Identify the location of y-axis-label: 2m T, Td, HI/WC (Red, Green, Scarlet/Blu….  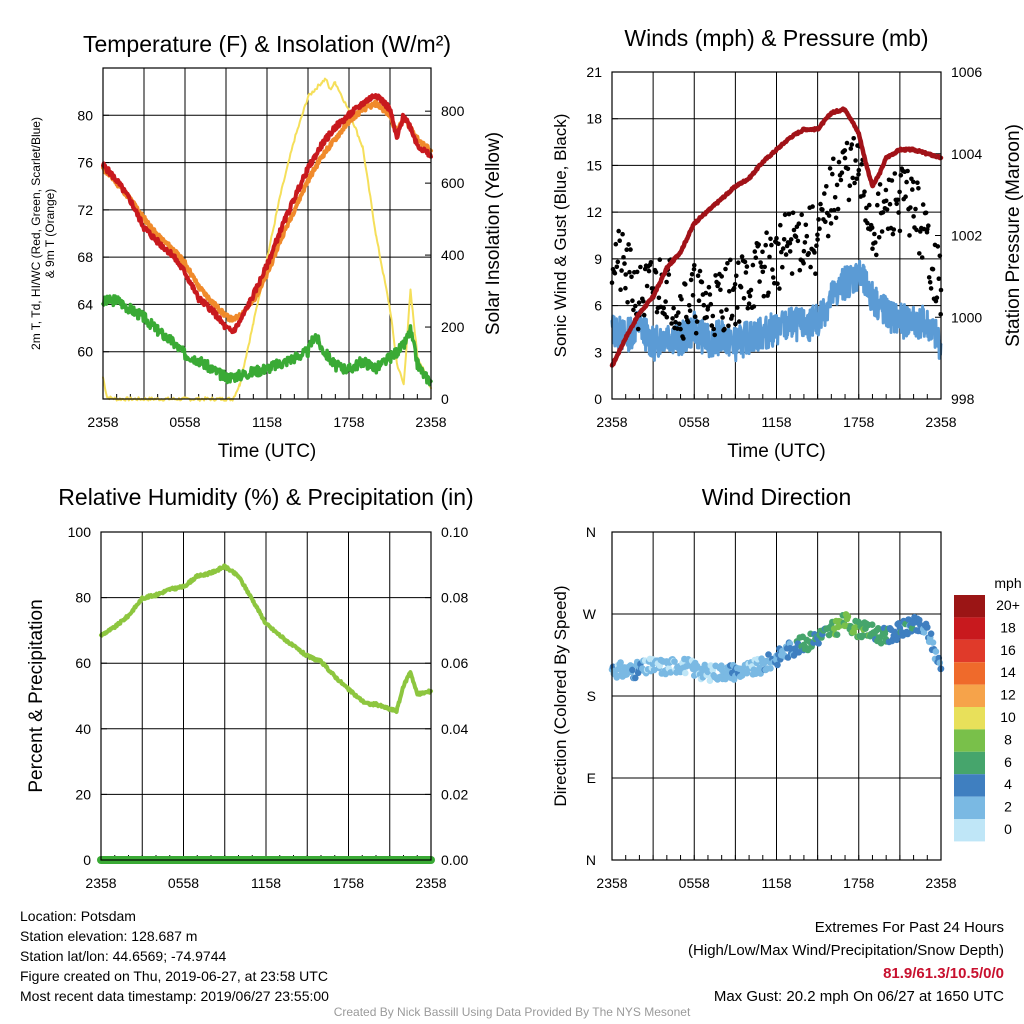
(36, 233).